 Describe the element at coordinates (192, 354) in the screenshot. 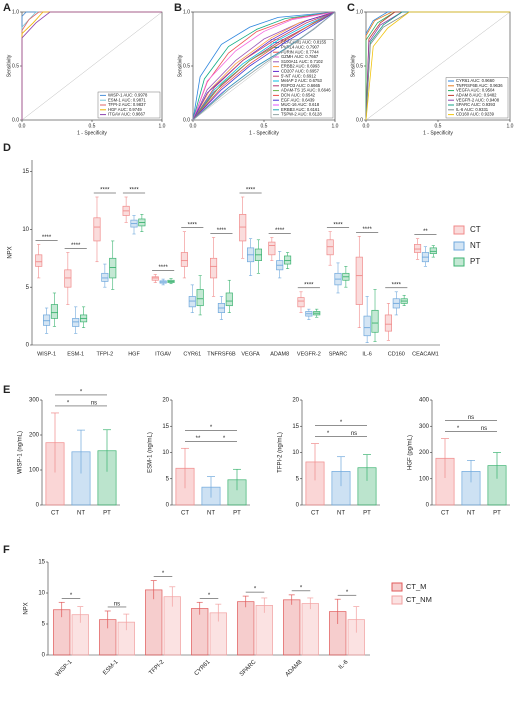

I see `x-tick-label: CYR61` at that location.